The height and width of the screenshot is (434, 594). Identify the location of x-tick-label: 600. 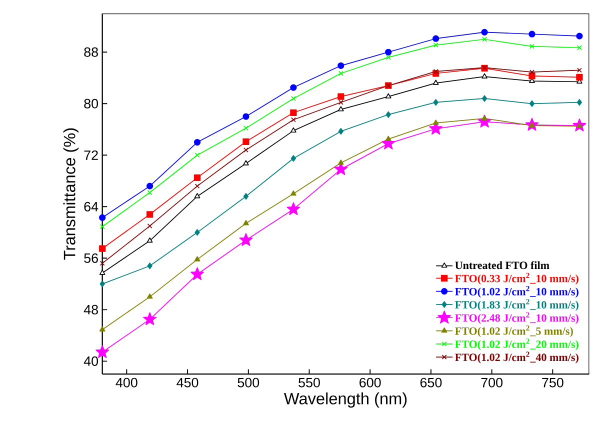
(370, 383).